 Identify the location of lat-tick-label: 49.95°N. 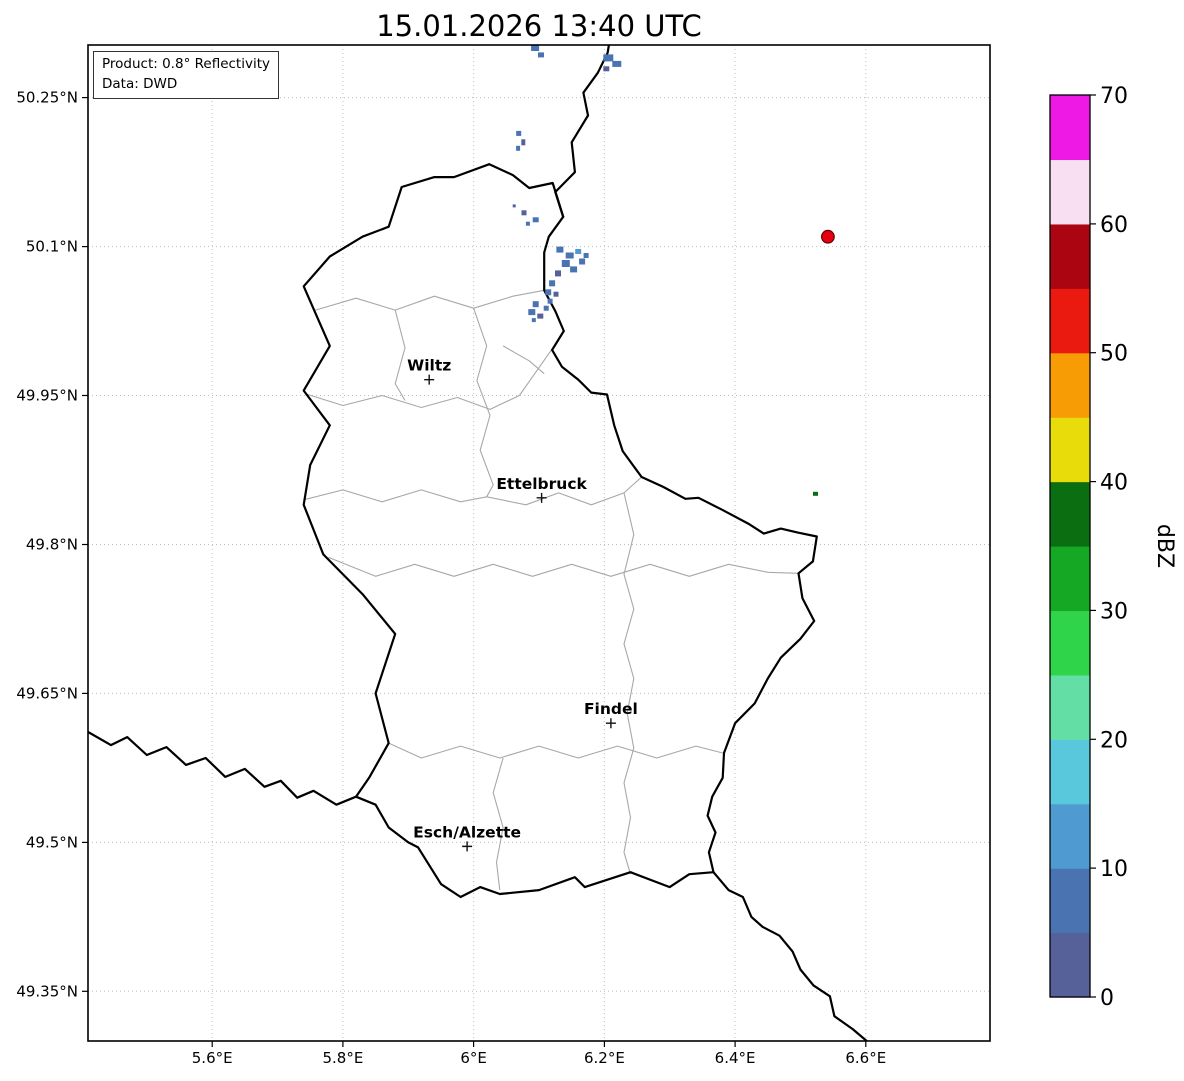
(47, 396).